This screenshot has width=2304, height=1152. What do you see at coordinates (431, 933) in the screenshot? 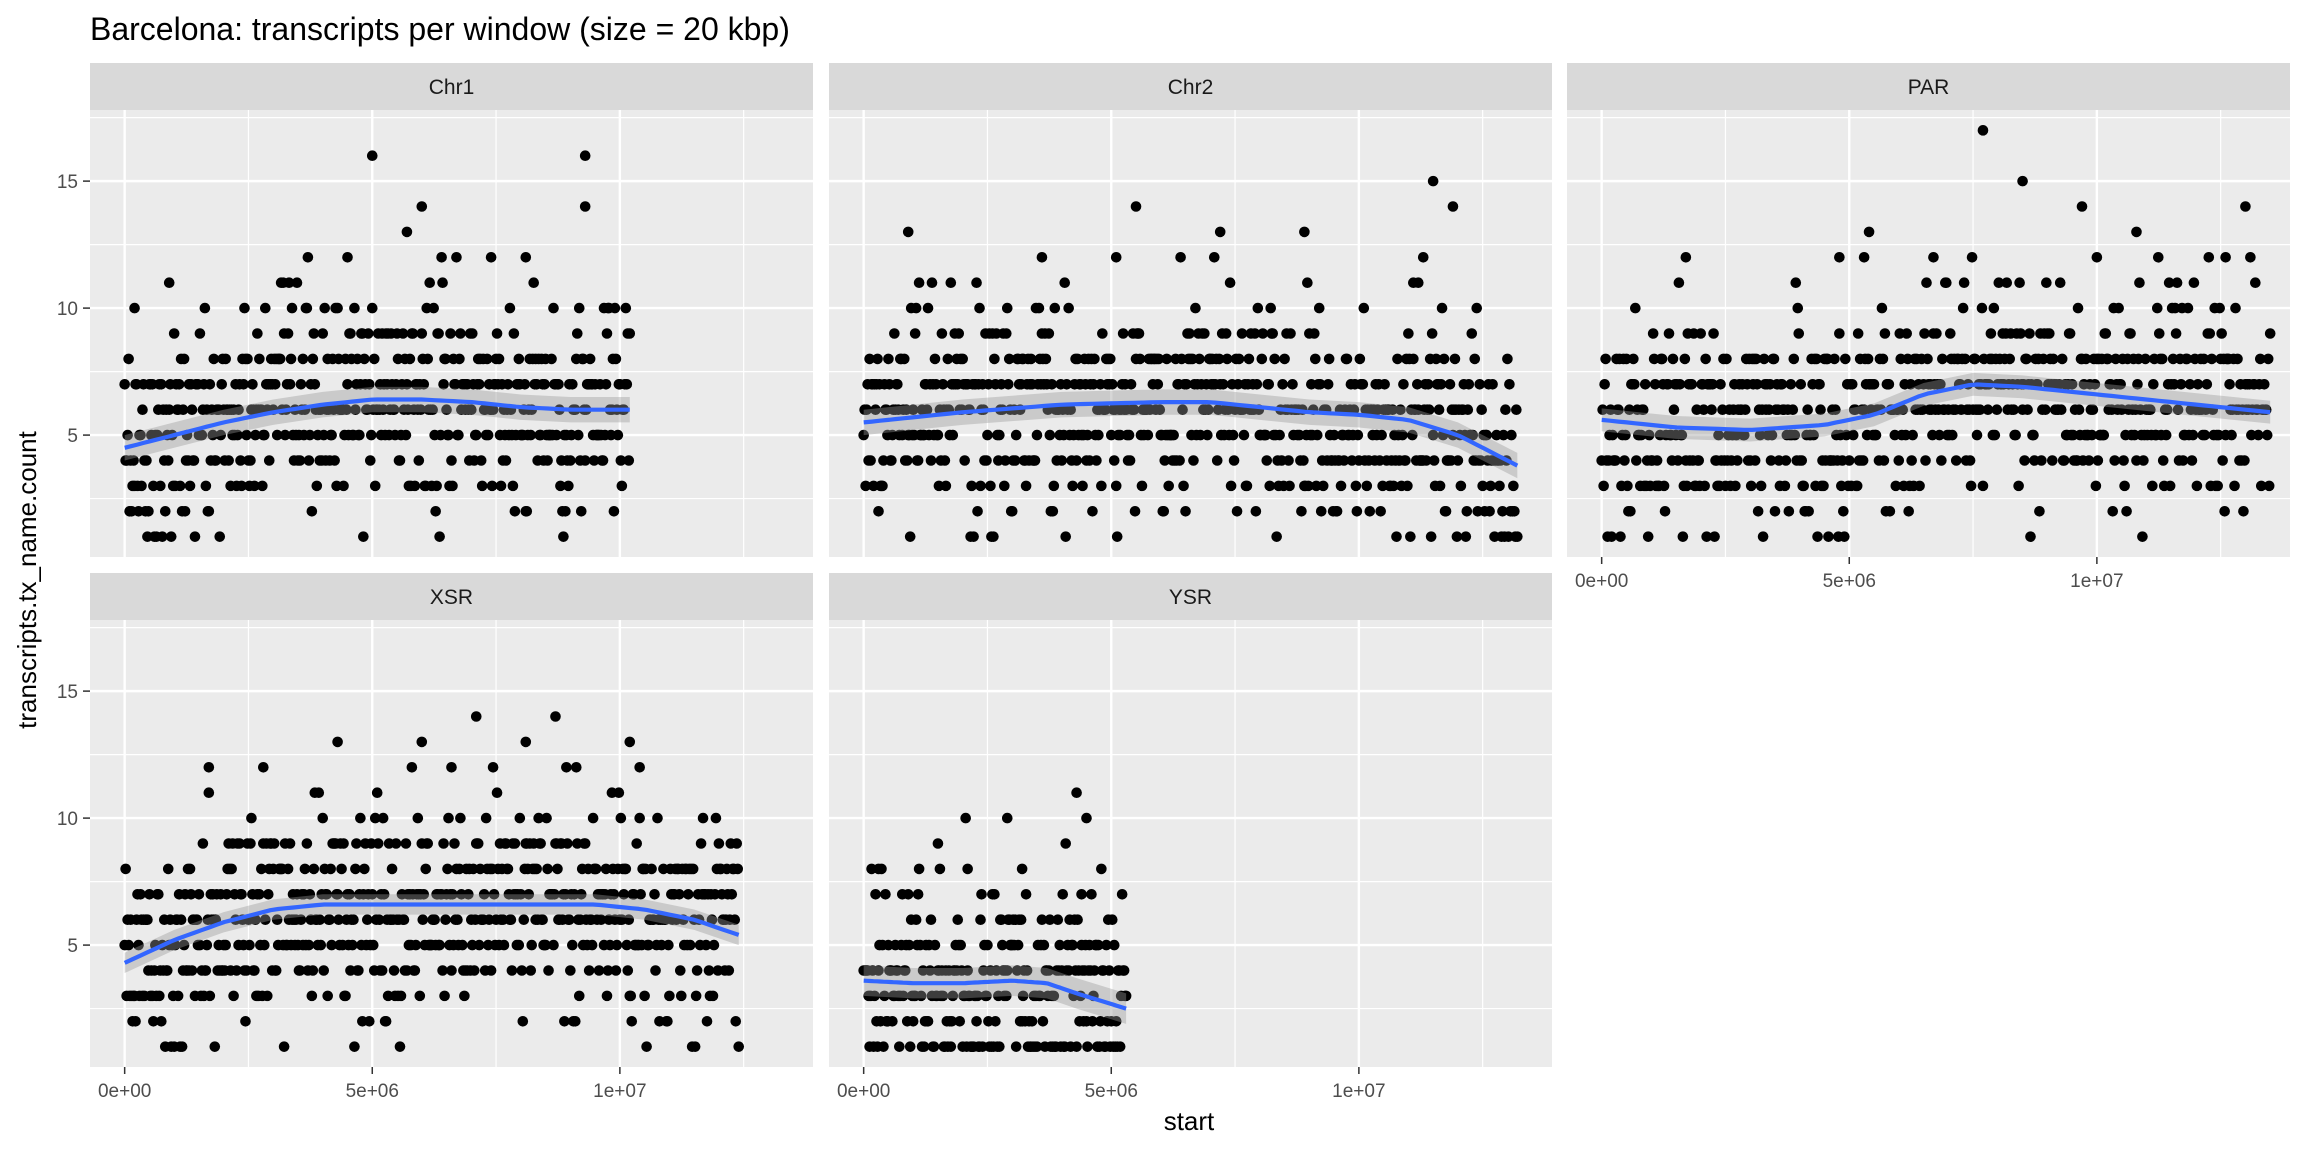
I see `smooth-line-xsr` at bounding box center [431, 933].